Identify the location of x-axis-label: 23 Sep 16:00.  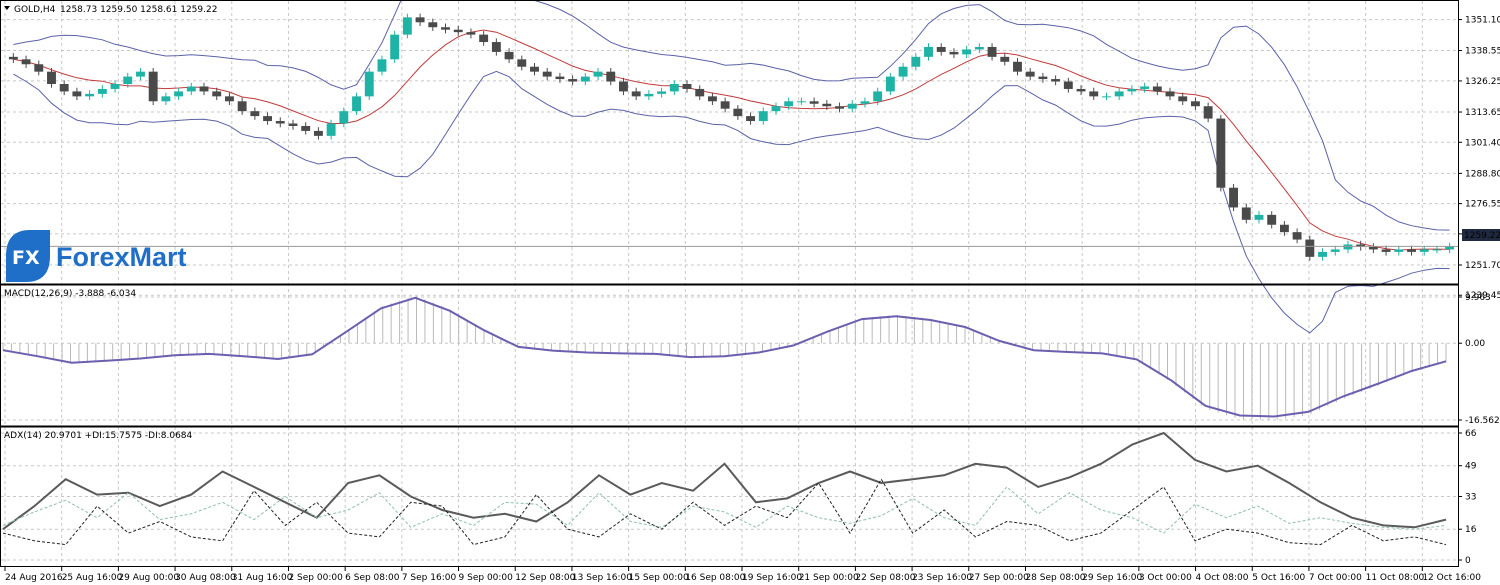
(942, 578).